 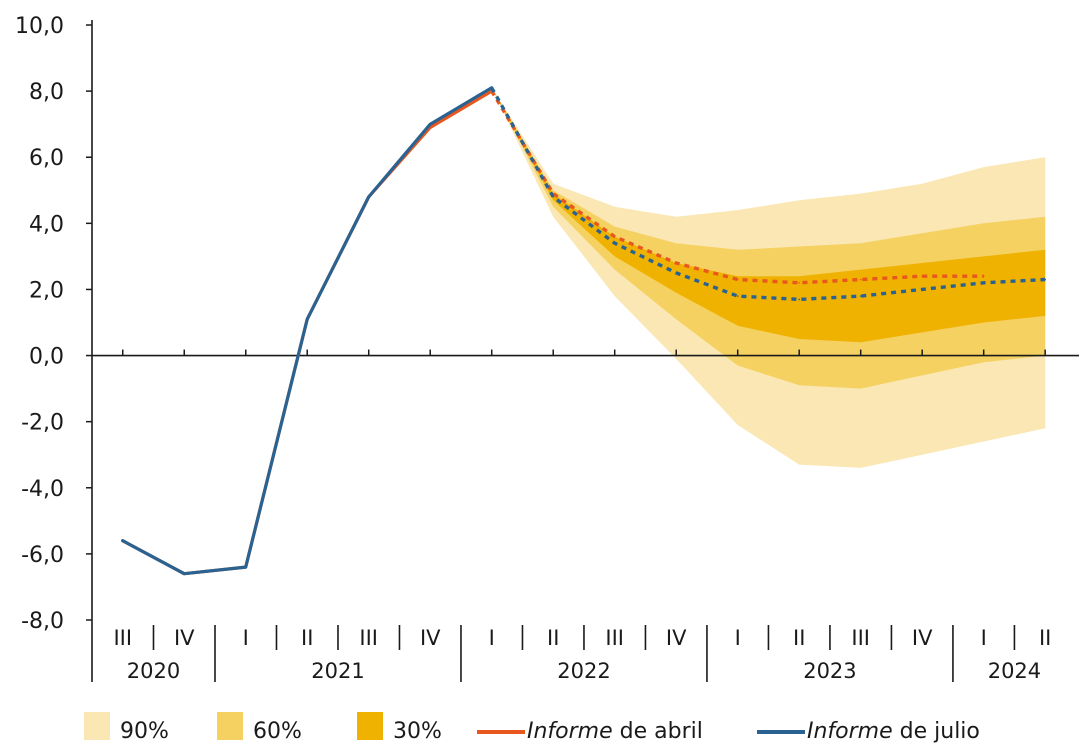 What do you see at coordinates (144, 731) in the screenshot?
I see `legend-label: 90%` at bounding box center [144, 731].